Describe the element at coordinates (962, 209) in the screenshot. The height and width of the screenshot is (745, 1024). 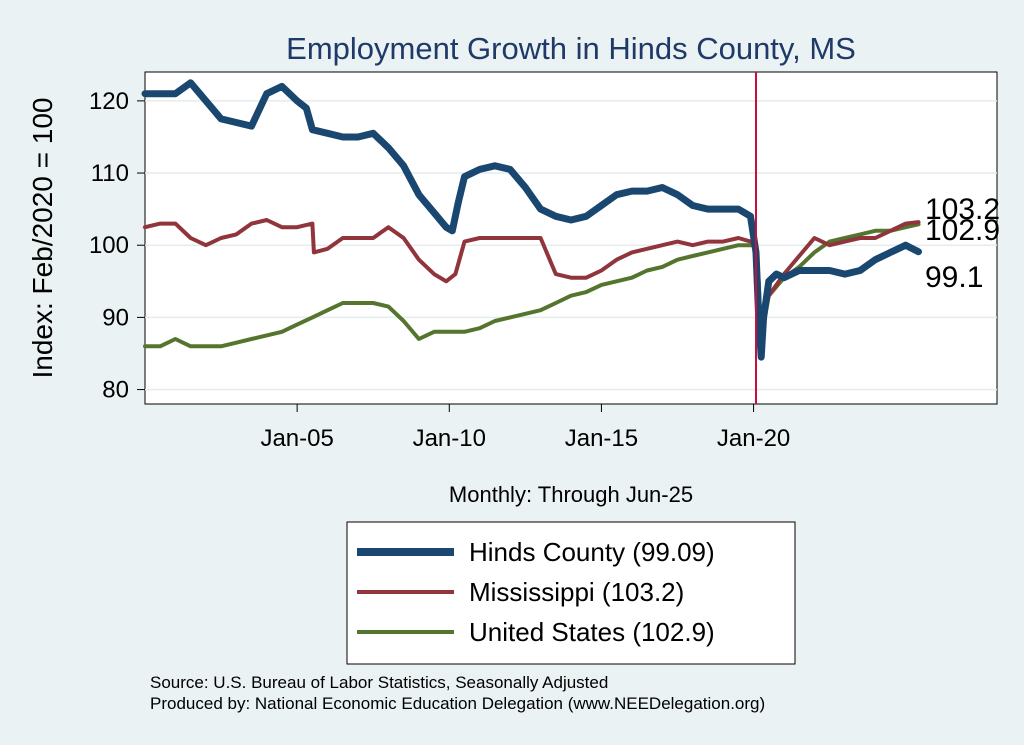
I see `end-label-0: 103.2` at that location.